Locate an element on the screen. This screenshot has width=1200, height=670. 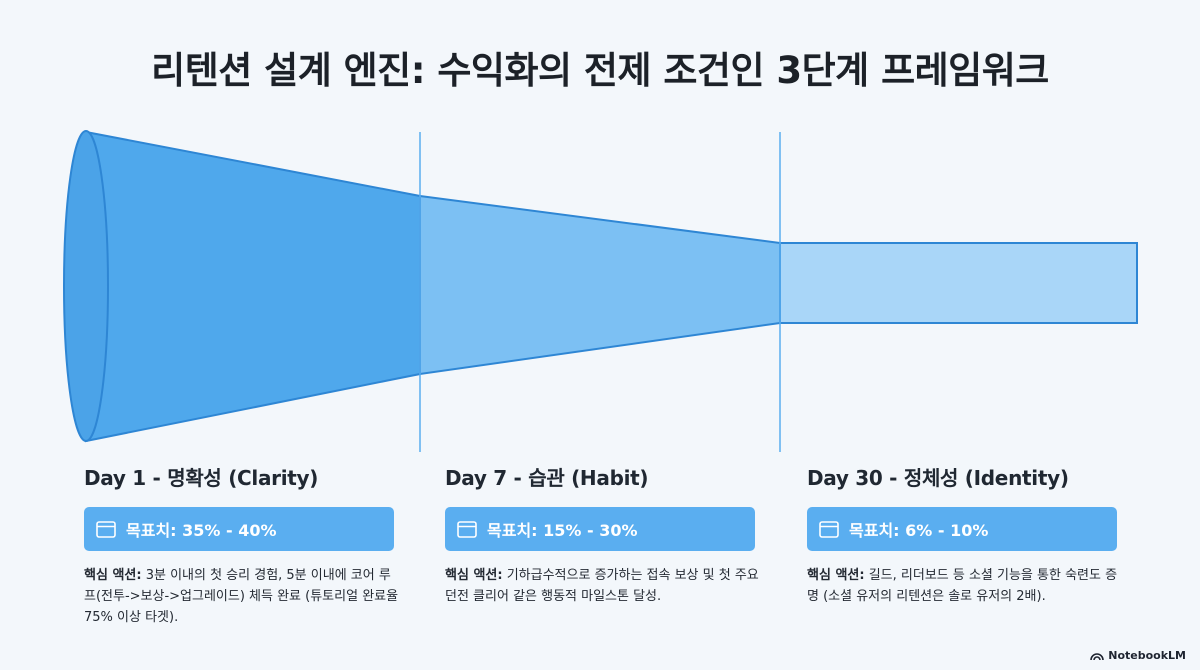
funnel-stage-day1 is located at coordinates (253, 286).